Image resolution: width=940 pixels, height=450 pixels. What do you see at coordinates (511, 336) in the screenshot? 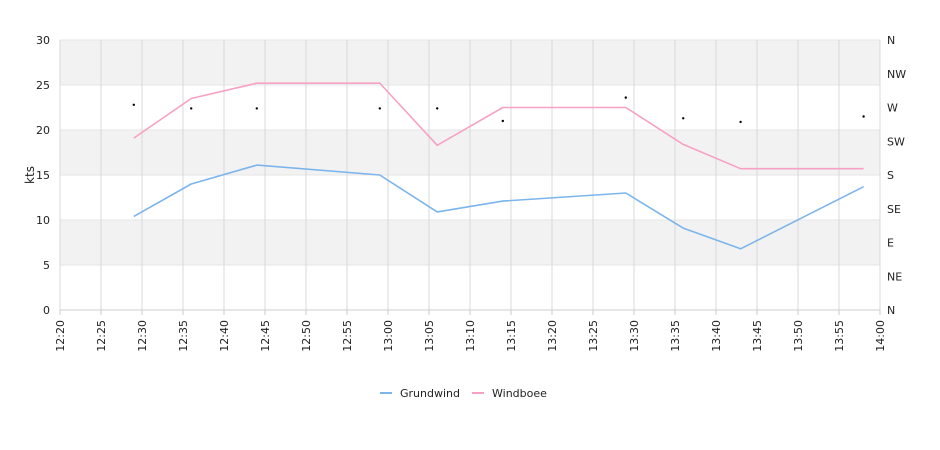
I see `x-tick-label: 13:15` at bounding box center [511, 336].